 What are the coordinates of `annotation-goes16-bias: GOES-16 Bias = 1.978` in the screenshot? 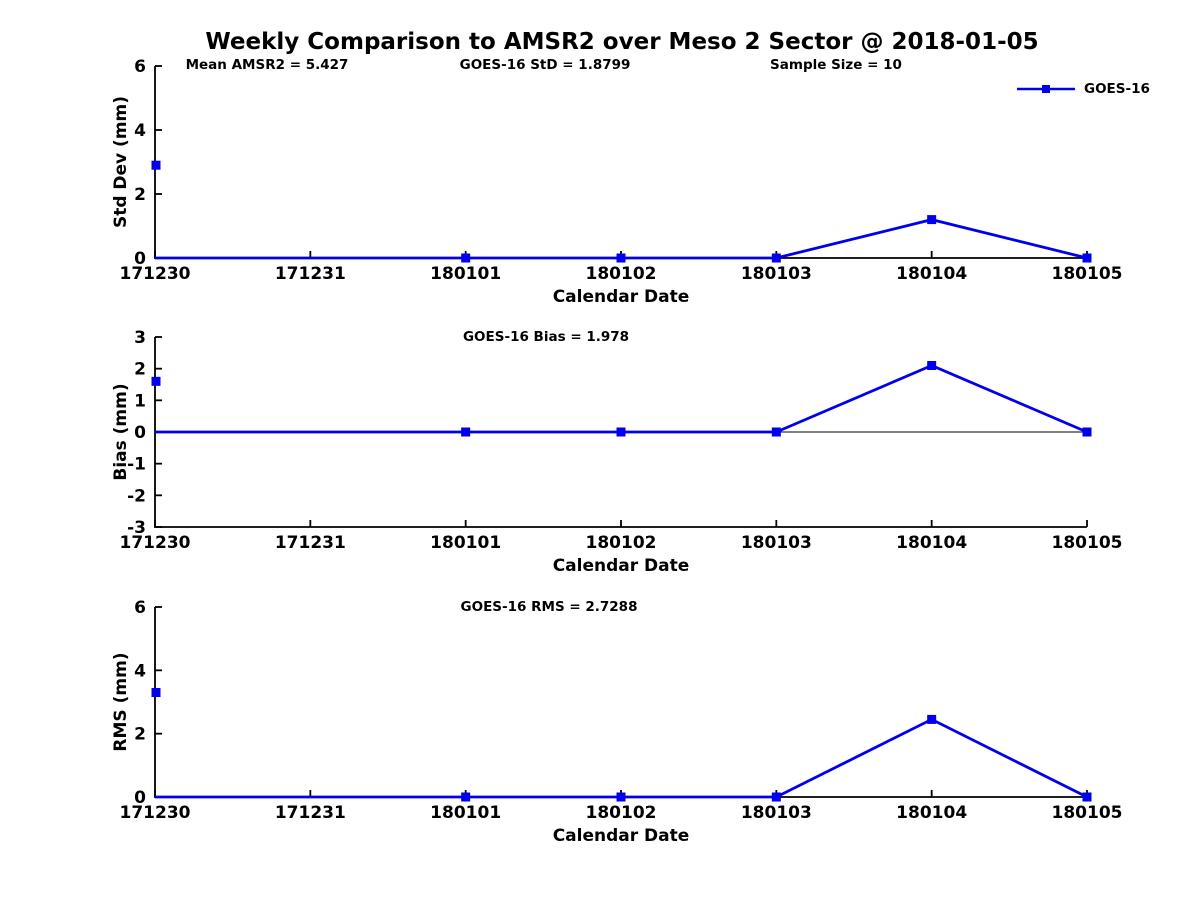 It's located at (546, 337).